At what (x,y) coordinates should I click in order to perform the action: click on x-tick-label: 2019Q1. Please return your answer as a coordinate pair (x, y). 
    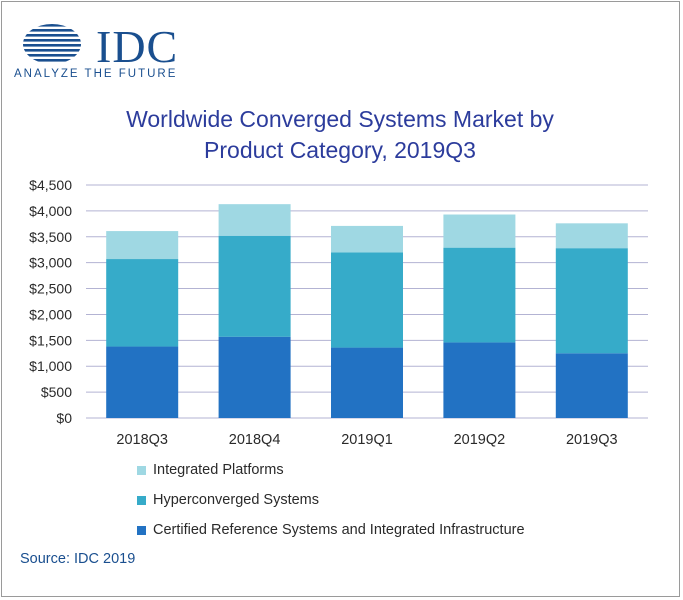
    Looking at the image, I should click on (367, 440).